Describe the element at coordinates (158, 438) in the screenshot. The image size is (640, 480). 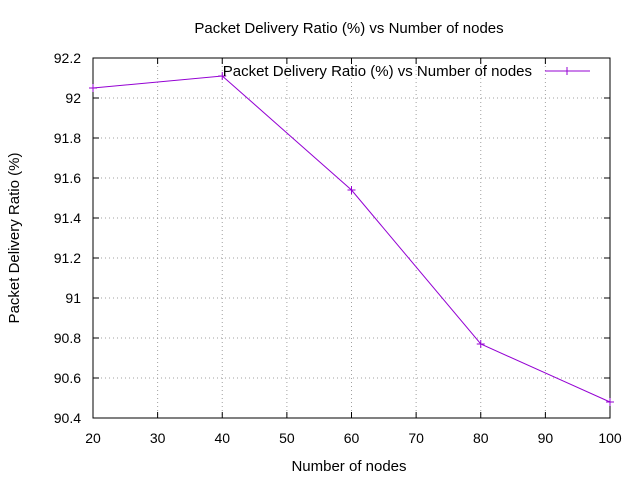
I see `x-tick-label: 30` at that location.